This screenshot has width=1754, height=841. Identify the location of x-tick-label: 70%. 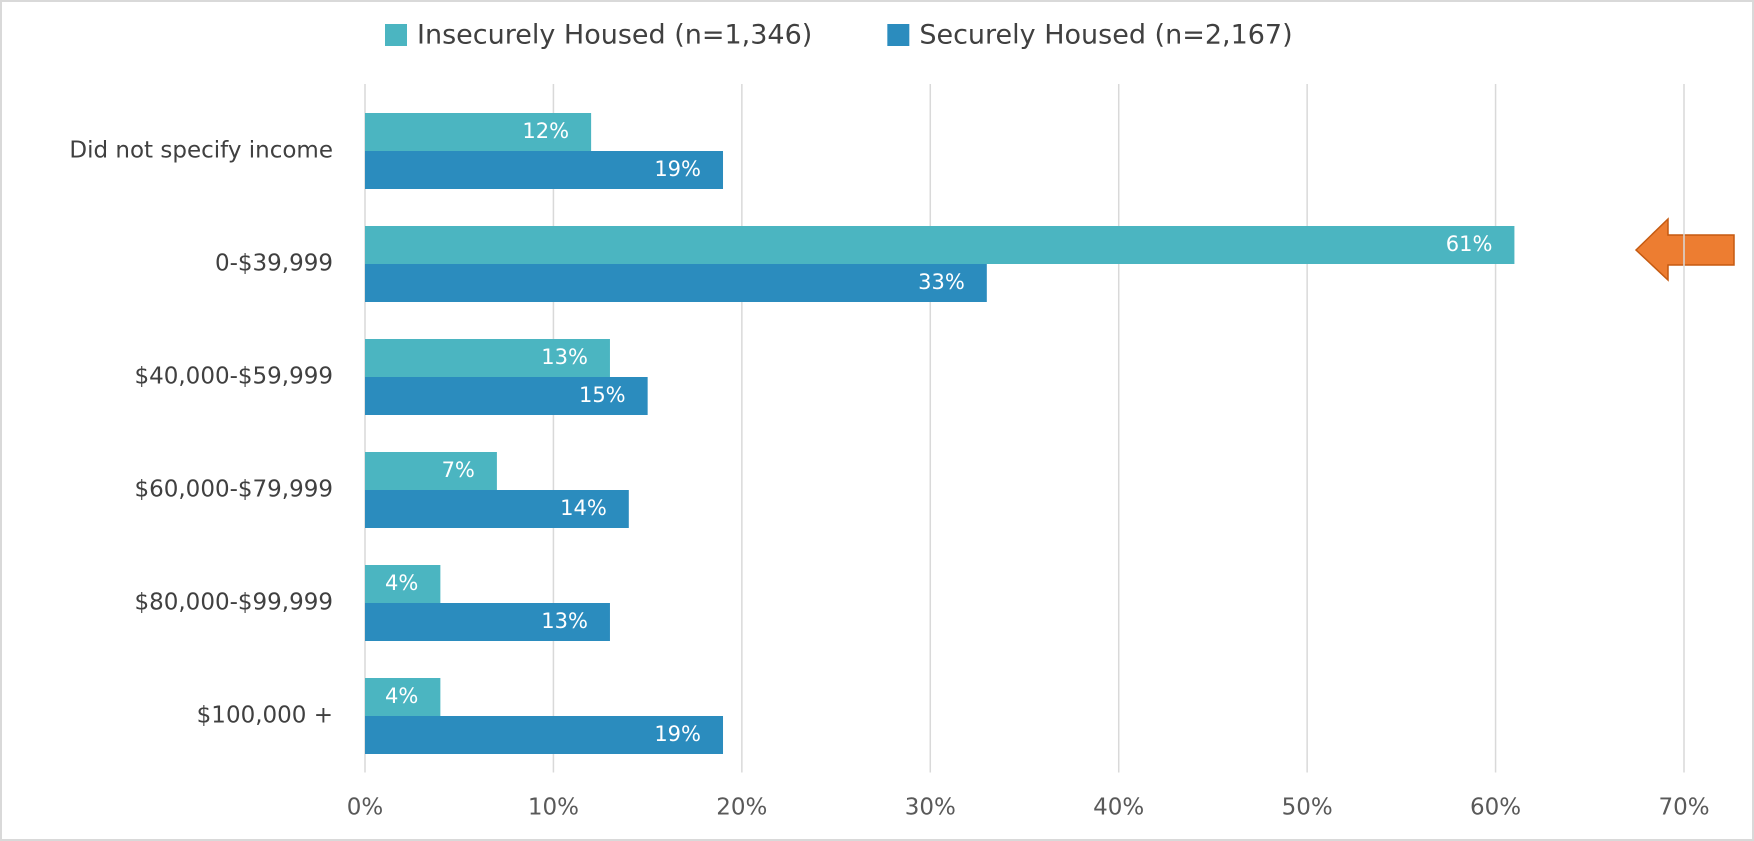
(1683, 808).